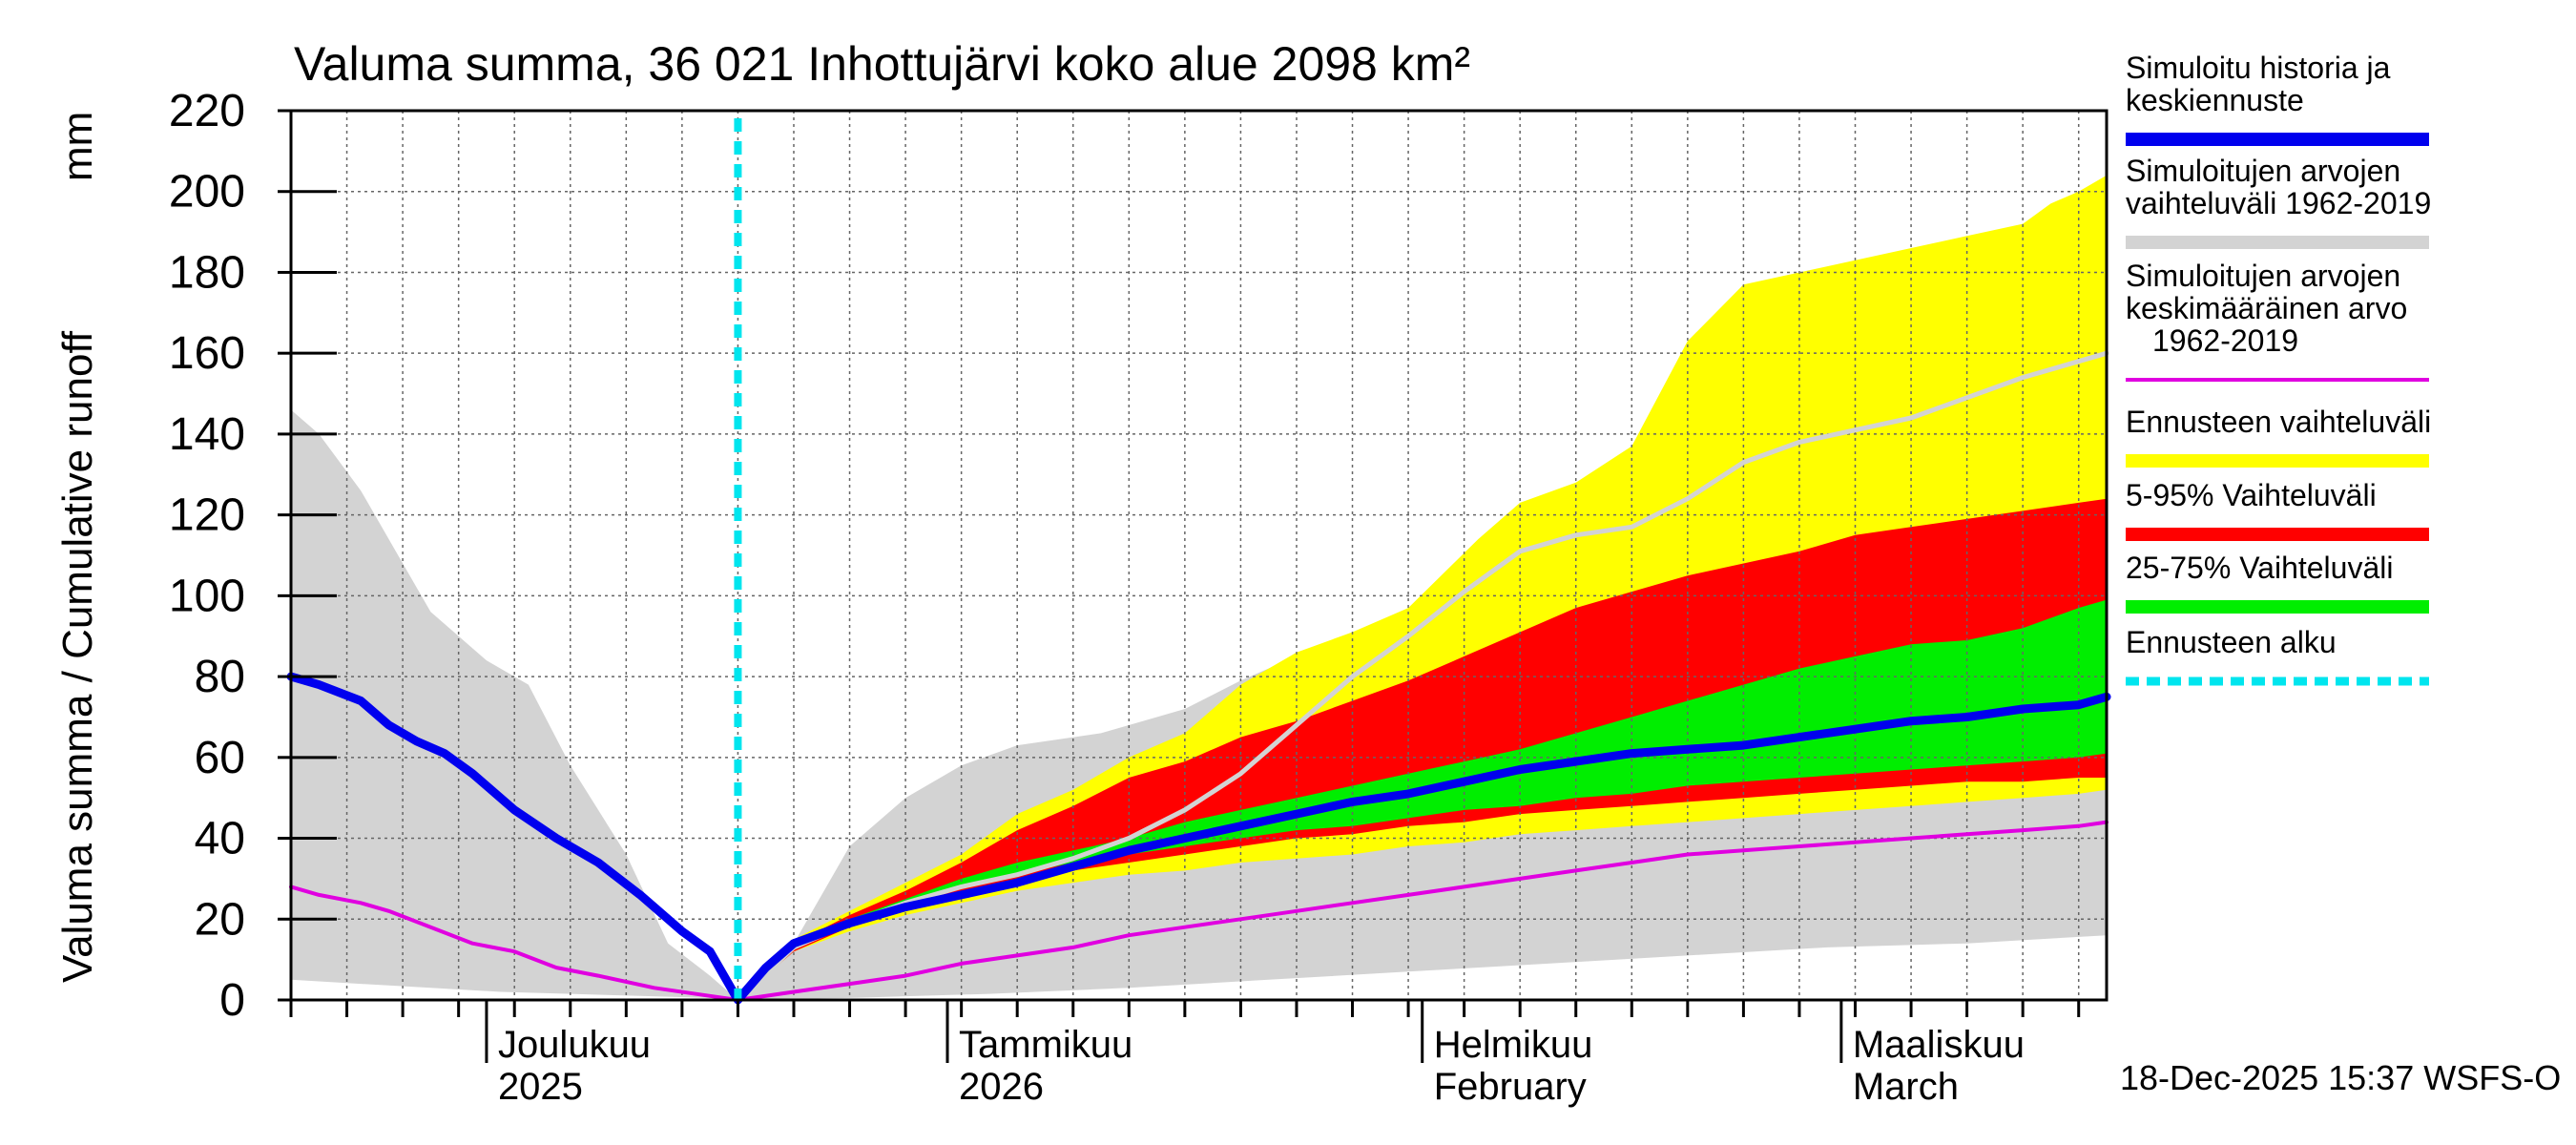 Image resolution: width=2576 pixels, height=1145 pixels. What do you see at coordinates (220, 839) in the screenshot?
I see `y-tick-label: 40` at bounding box center [220, 839].